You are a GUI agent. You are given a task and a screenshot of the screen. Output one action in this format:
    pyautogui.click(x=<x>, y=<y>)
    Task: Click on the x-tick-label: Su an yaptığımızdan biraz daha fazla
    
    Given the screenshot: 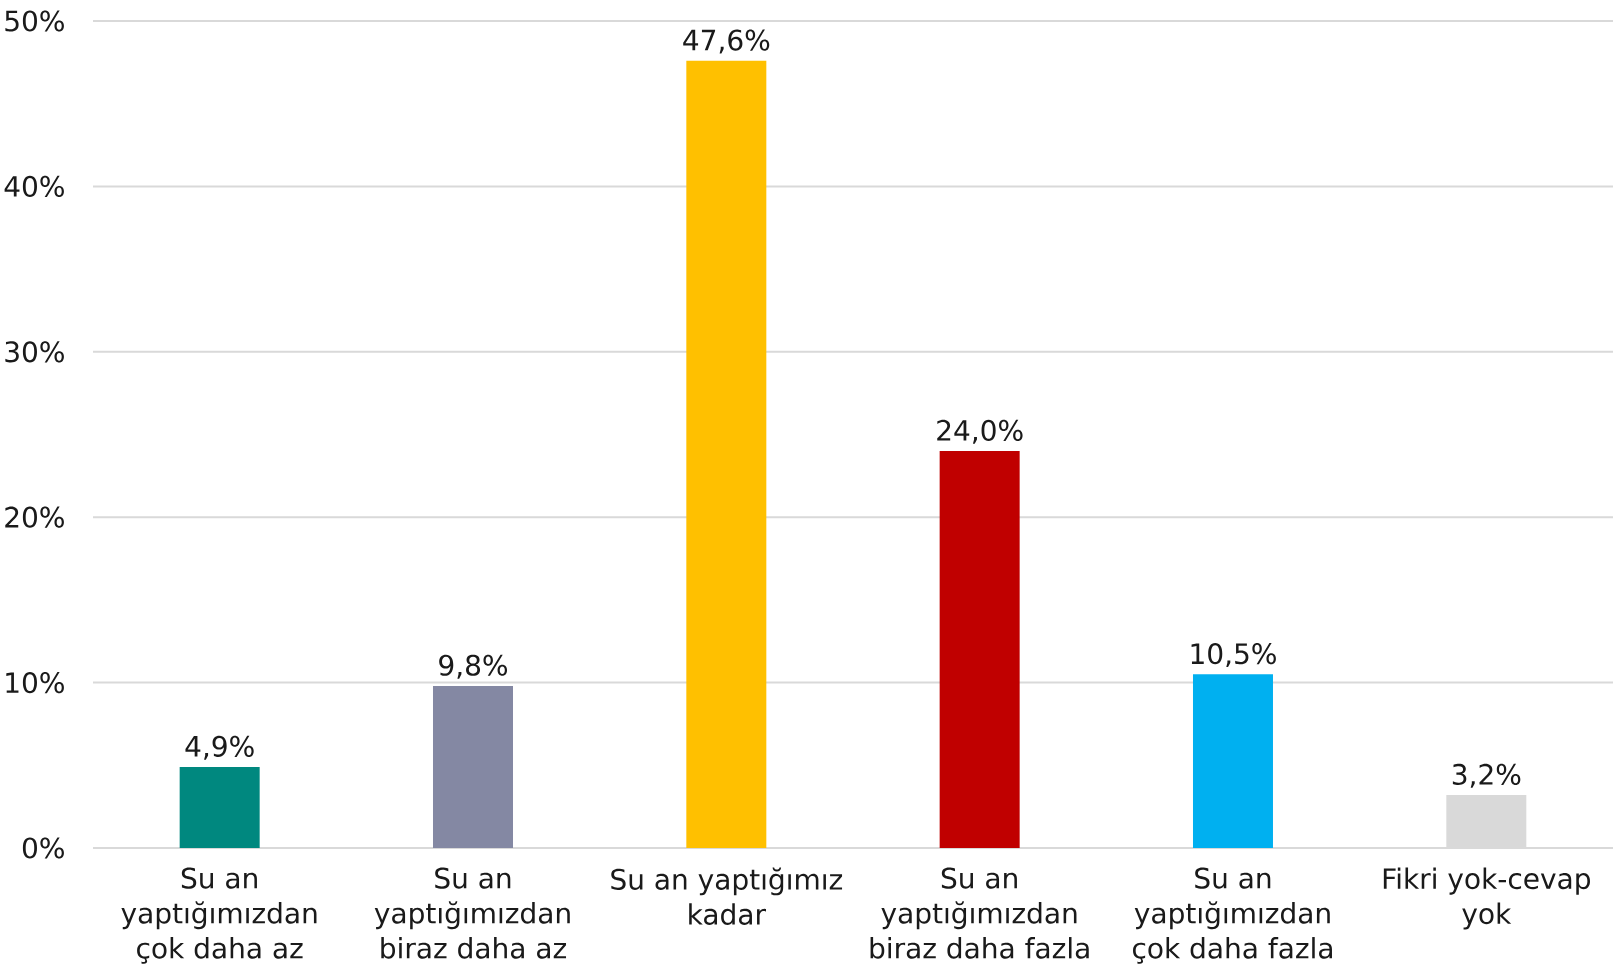 What is the action you would take?
    pyautogui.click(x=979, y=913)
    